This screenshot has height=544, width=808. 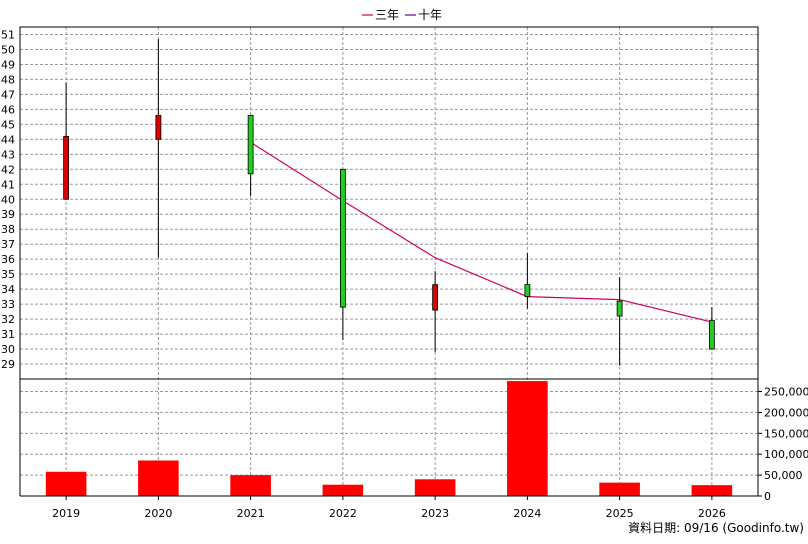 What do you see at coordinates (8, 274) in the screenshot?
I see `price-tick-label: 35` at bounding box center [8, 274].